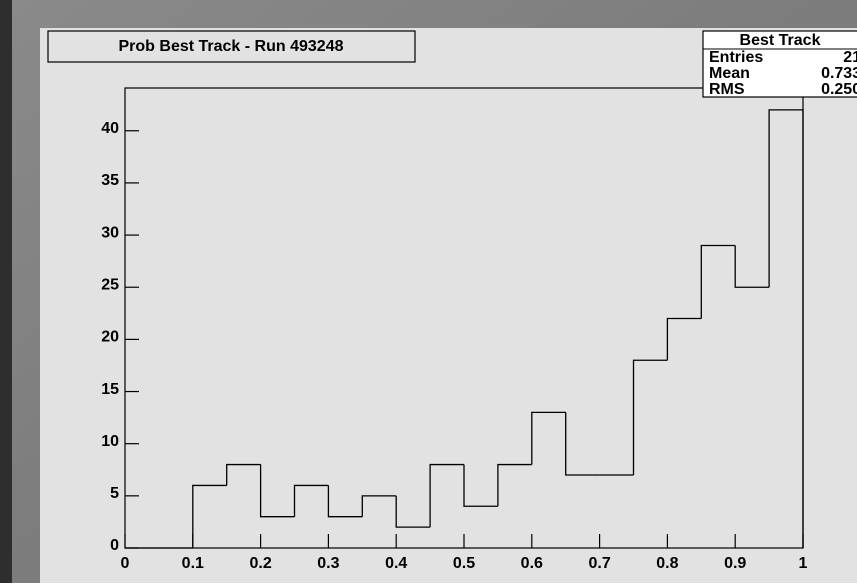 Image resolution: width=857 pixels, height=588 pixels. Describe the element at coordinates (779, 64) in the screenshot. I see `stats-box` at that location.